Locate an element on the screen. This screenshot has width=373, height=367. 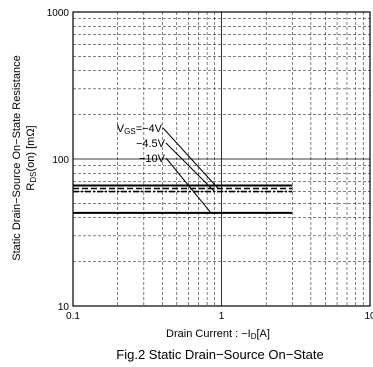
series-labels: VGS=−4V −4.5V −10V is located at coordinates (141, 144).